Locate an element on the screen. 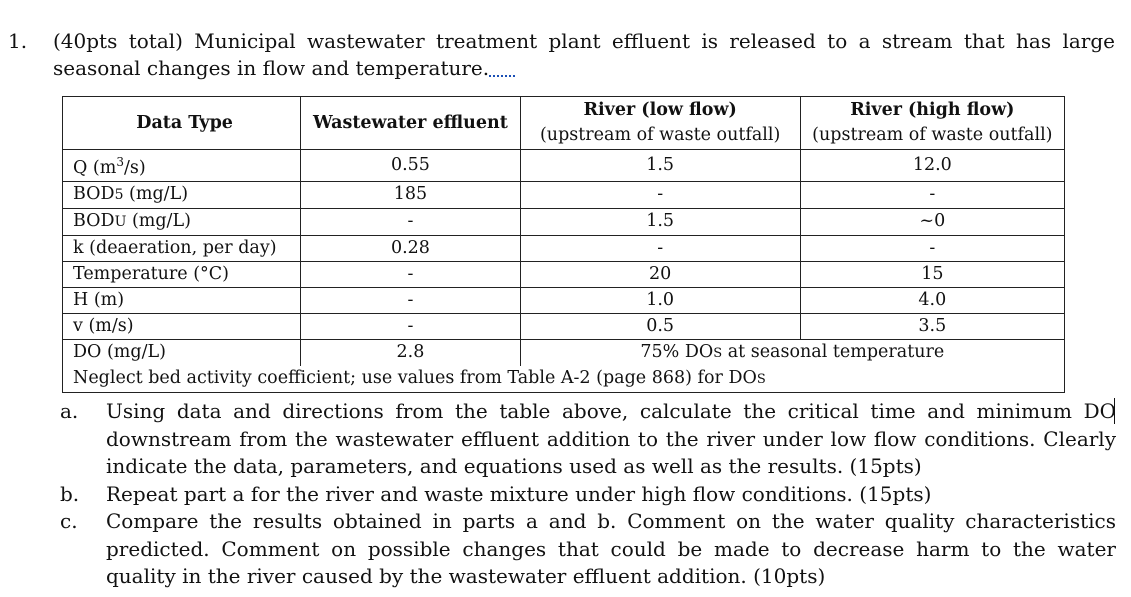  cell-high: 12.0 is located at coordinates (932, 165).